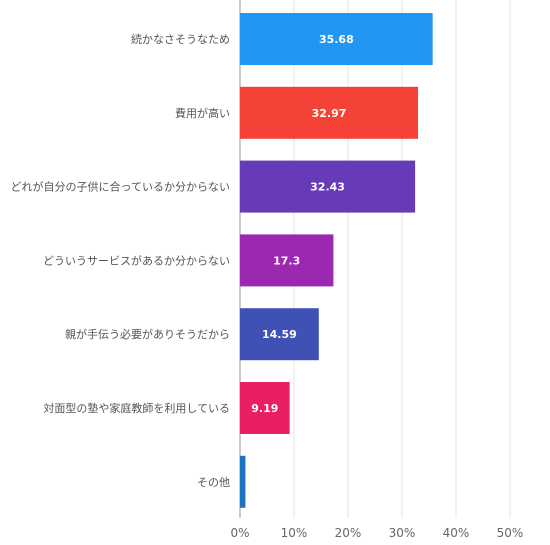  What do you see at coordinates (136, 408) in the screenshot?
I see `category-label: 対面型の塾や家庭教師を利用している` at bounding box center [136, 408].